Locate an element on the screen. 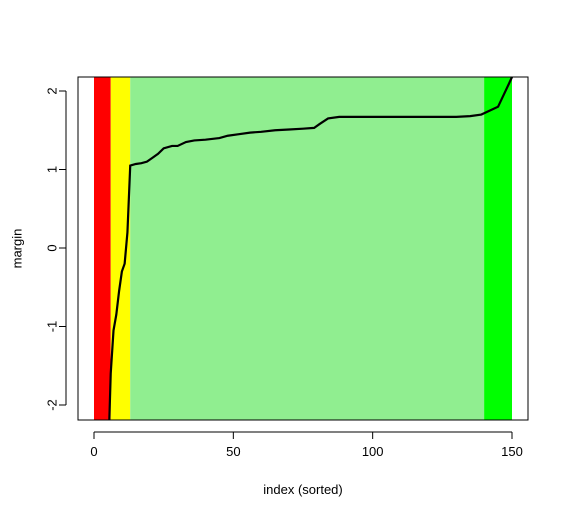  x-tick-label-3: 150 is located at coordinates (512, 451).